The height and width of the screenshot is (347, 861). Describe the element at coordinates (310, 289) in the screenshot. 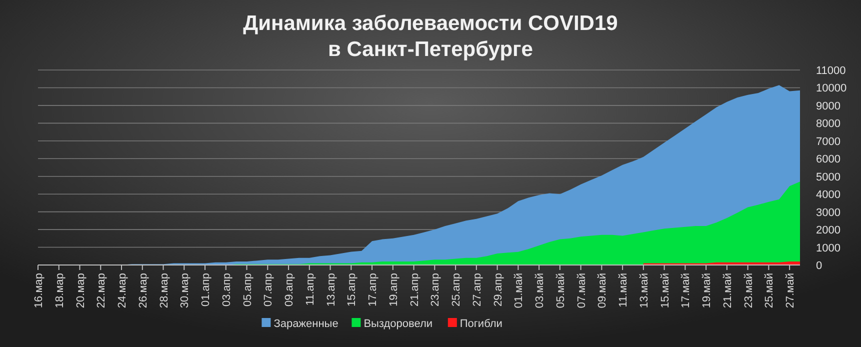

I see `x-tick-label: 11.апр` at that location.